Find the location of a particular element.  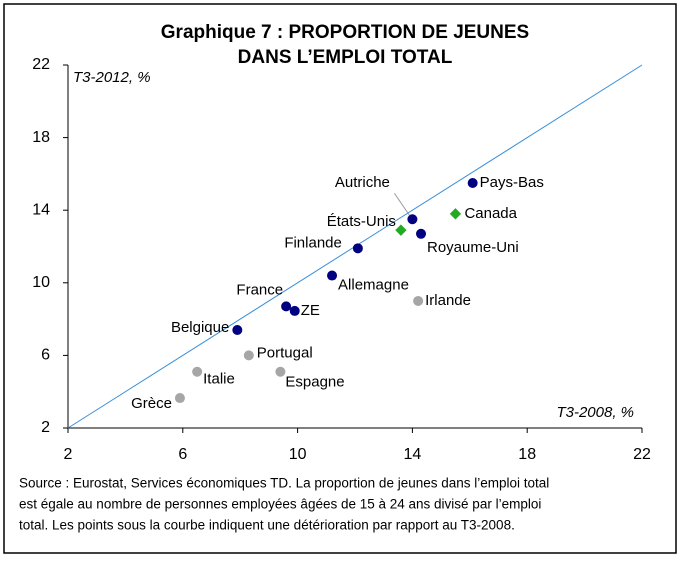

point-label: États-Unis is located at coordinates (361, 221).